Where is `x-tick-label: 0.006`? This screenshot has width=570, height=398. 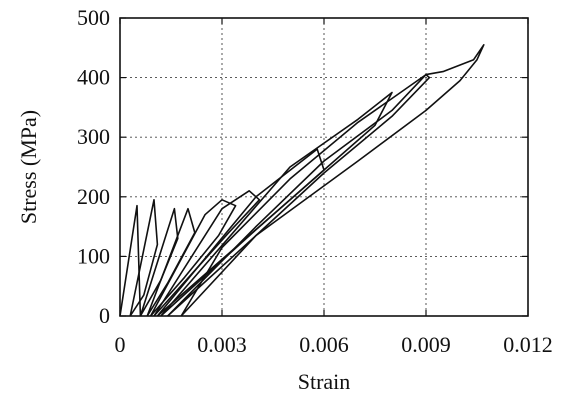
x-tick-label: 0.006 is located at coordinates (324, 344).